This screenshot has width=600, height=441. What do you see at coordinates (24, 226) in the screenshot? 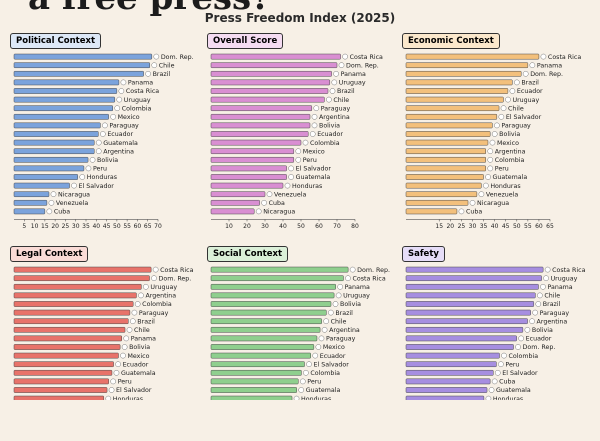
I see `x-tick-label: 5` at bounding box center [24, 226].